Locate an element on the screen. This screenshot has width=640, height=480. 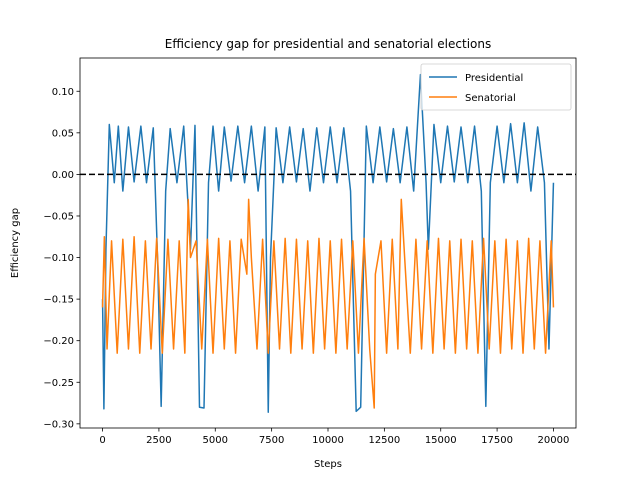
y-tick-label: 0.05 is located at coordinates (63, 133).